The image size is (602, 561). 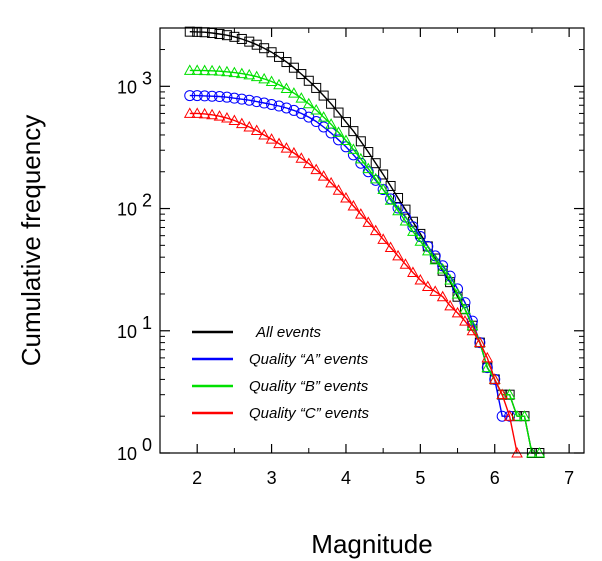 I want to click on x-tick-label: 6, so click(x=495, y=478).